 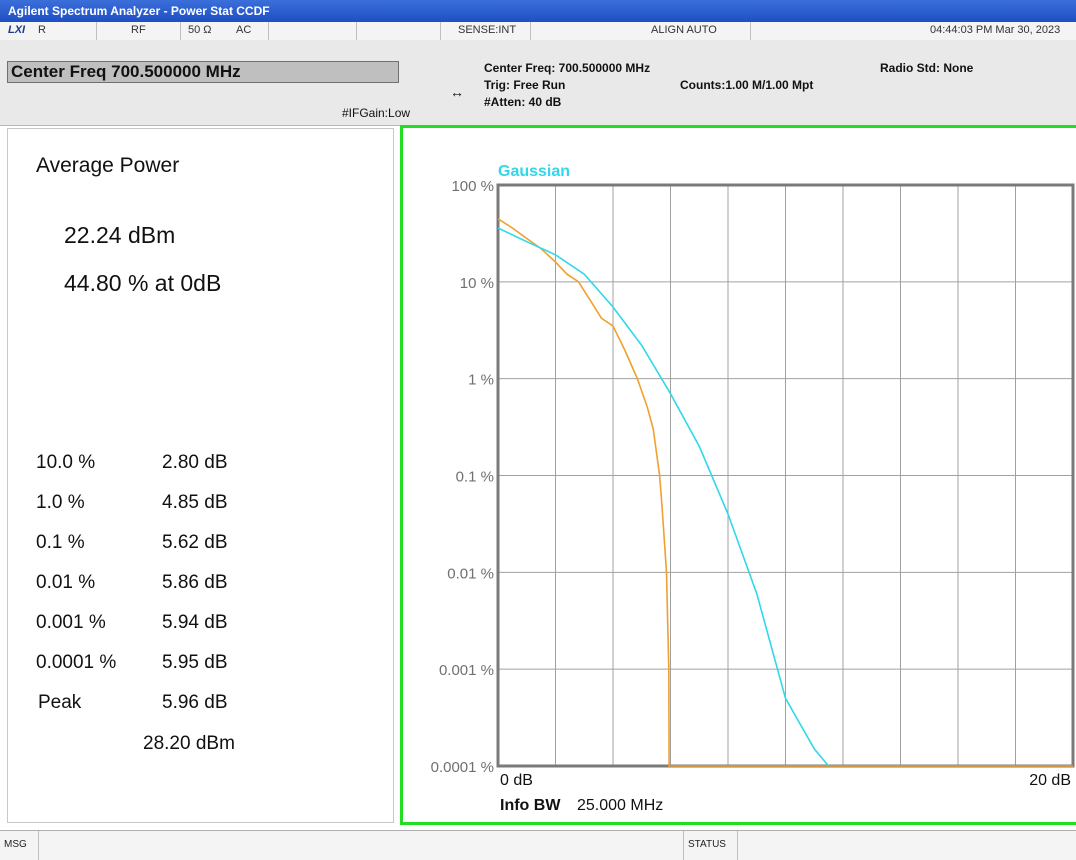 What do you see at coordinates (108, 165) in the screenshot?
I see `average-power-label: Average Power` at bounding box center [108, 165].